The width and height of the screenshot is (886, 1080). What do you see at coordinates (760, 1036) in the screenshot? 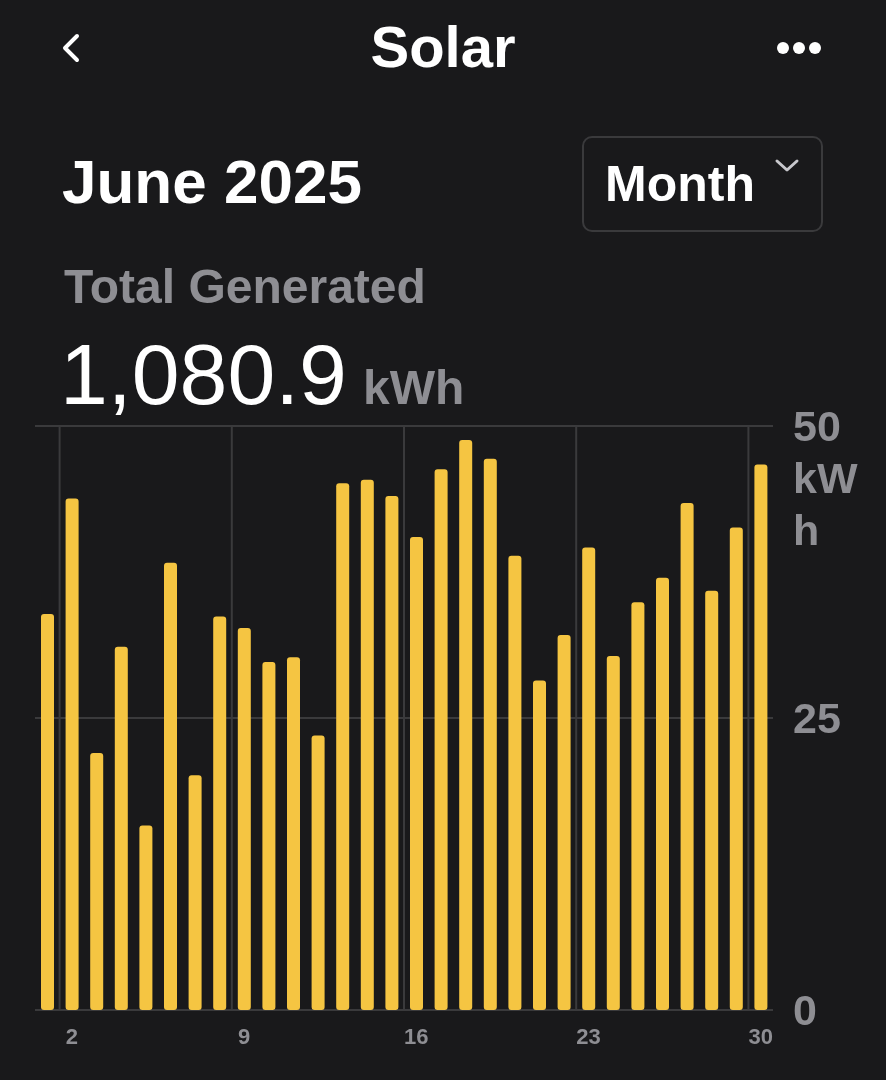
I see `x-tick-label: 30` at bounding box center [760, 1036].